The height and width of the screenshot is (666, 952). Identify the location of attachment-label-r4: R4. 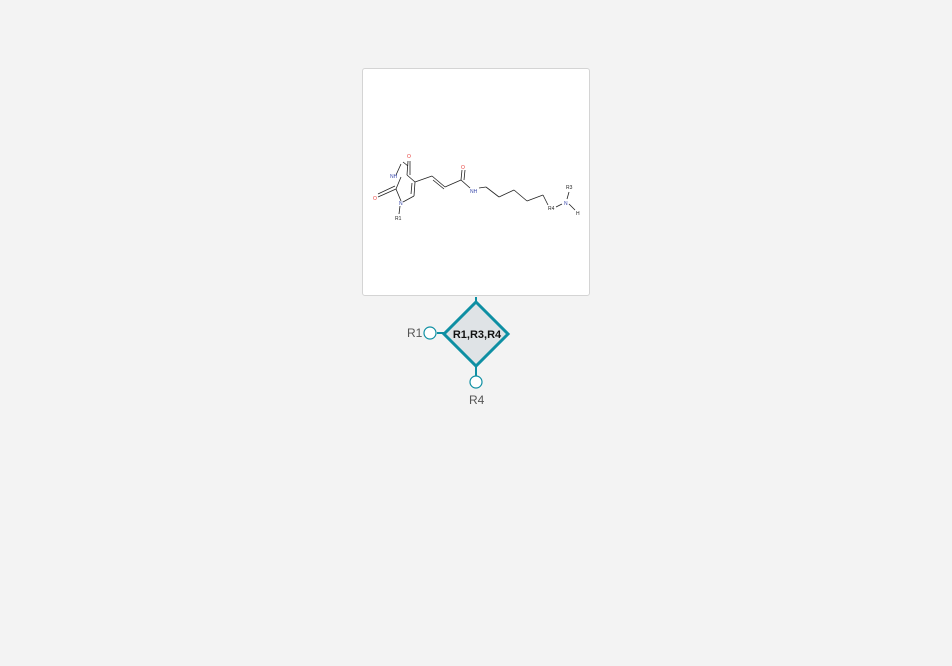
(477, 400).